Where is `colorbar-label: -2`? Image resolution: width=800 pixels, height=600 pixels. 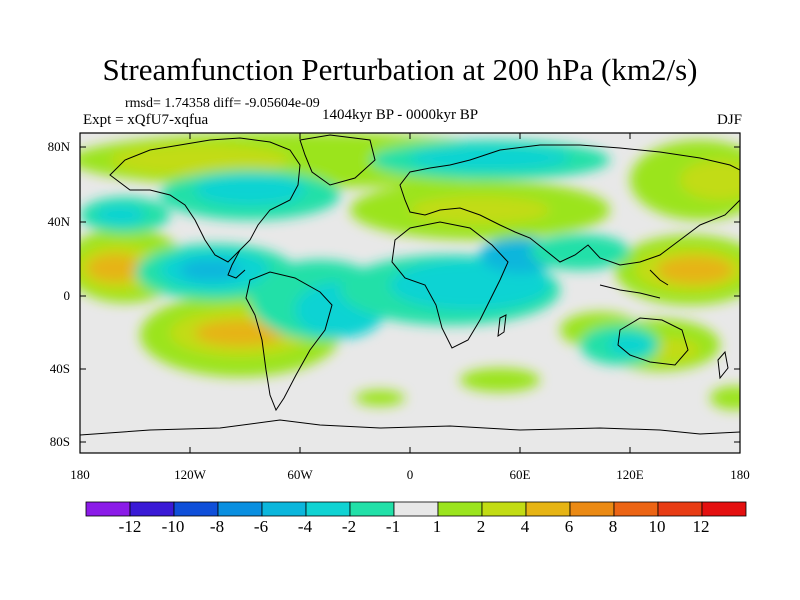
colorbar-label: -2 is located at coordinates (349, 526).